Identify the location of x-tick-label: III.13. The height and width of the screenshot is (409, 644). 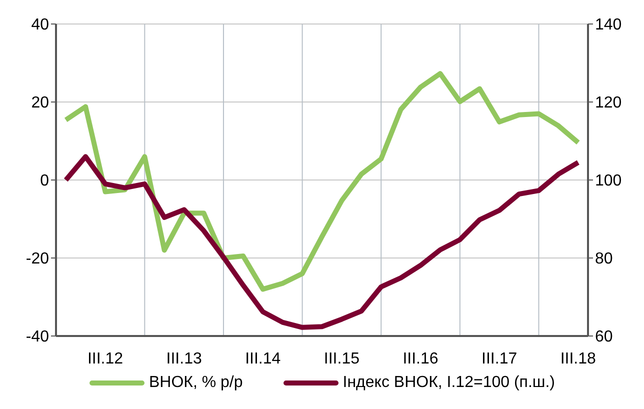
(184, 359).